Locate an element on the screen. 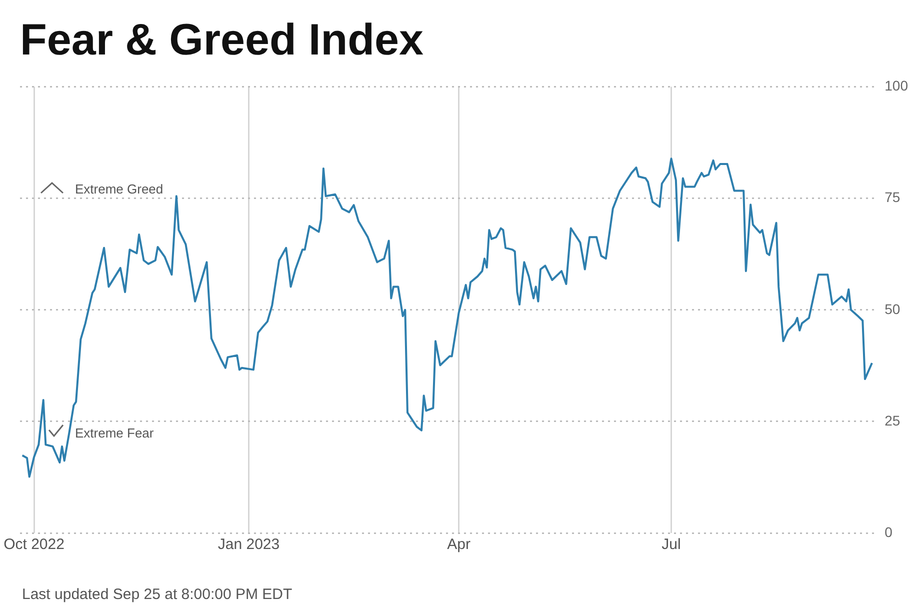 This screenshot has height=607, width=920. annotation: Extreme Fear is located at coordinates (114, 433).